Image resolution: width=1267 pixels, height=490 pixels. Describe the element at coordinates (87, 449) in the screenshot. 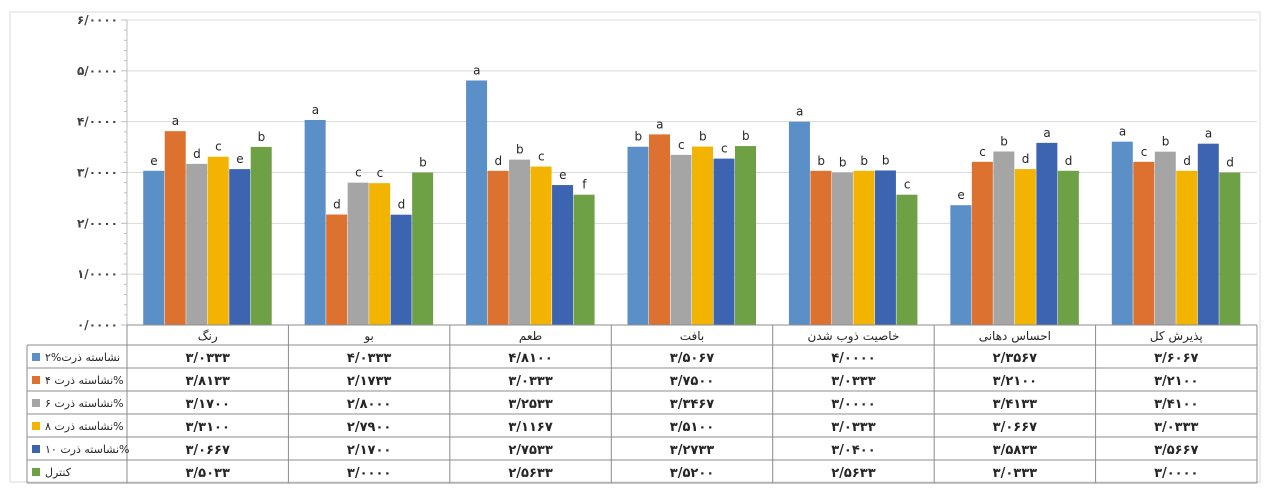

I see `legend-series-name: نشاسته ذرت ۱۰%` at that location.